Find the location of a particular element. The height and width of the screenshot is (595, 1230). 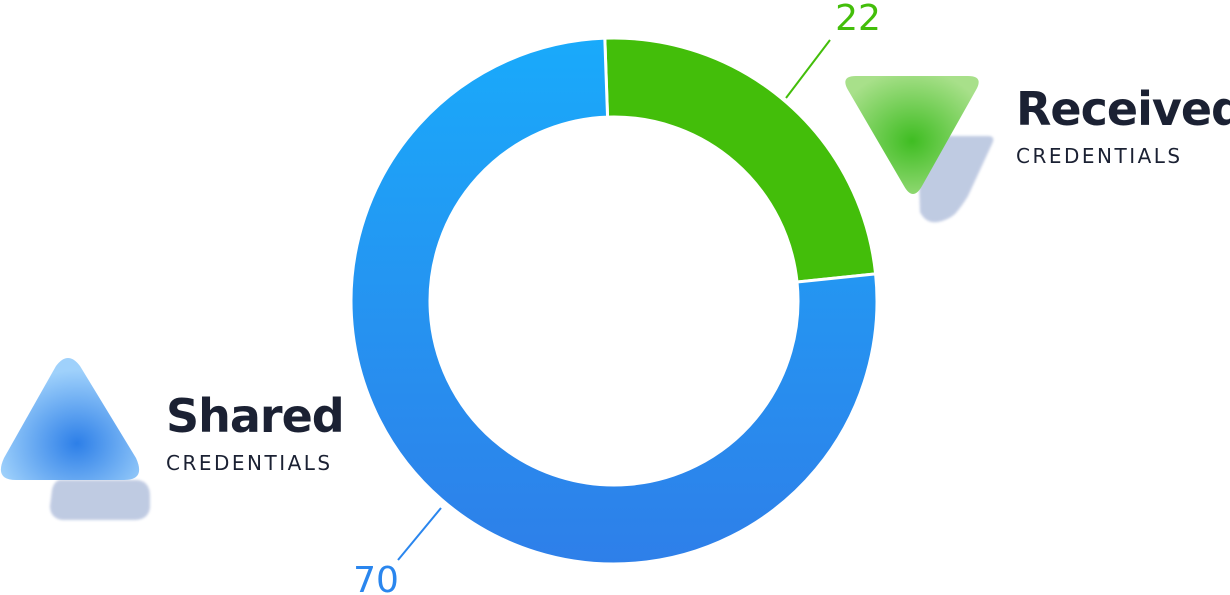

value-label-shared: 70 is located at coordinates (376, 577).